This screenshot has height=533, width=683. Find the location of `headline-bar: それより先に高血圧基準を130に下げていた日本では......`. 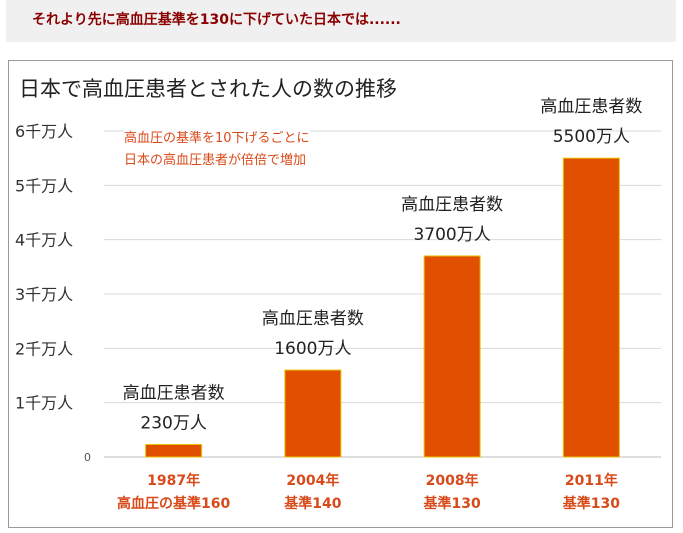

headline-bar: それより先に高血圧基準を130に下げていた日本では...... is located at coordinates (341, 21).